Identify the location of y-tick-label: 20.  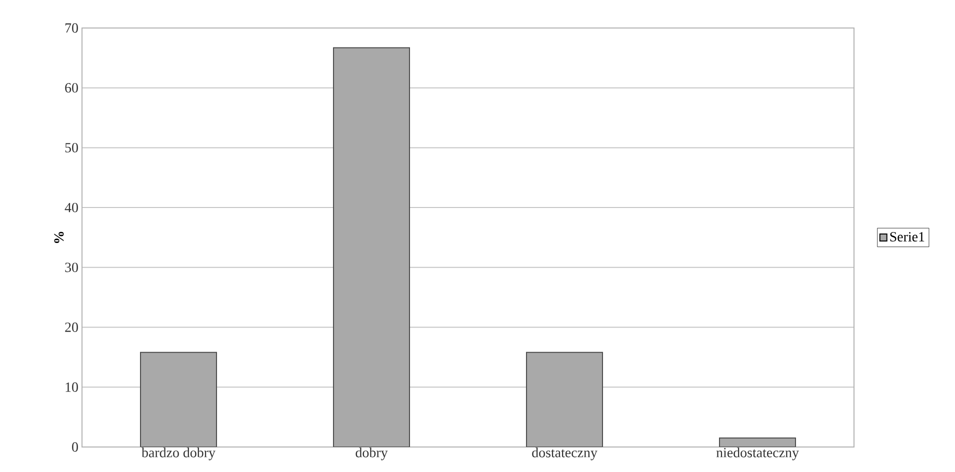
(71, 327).